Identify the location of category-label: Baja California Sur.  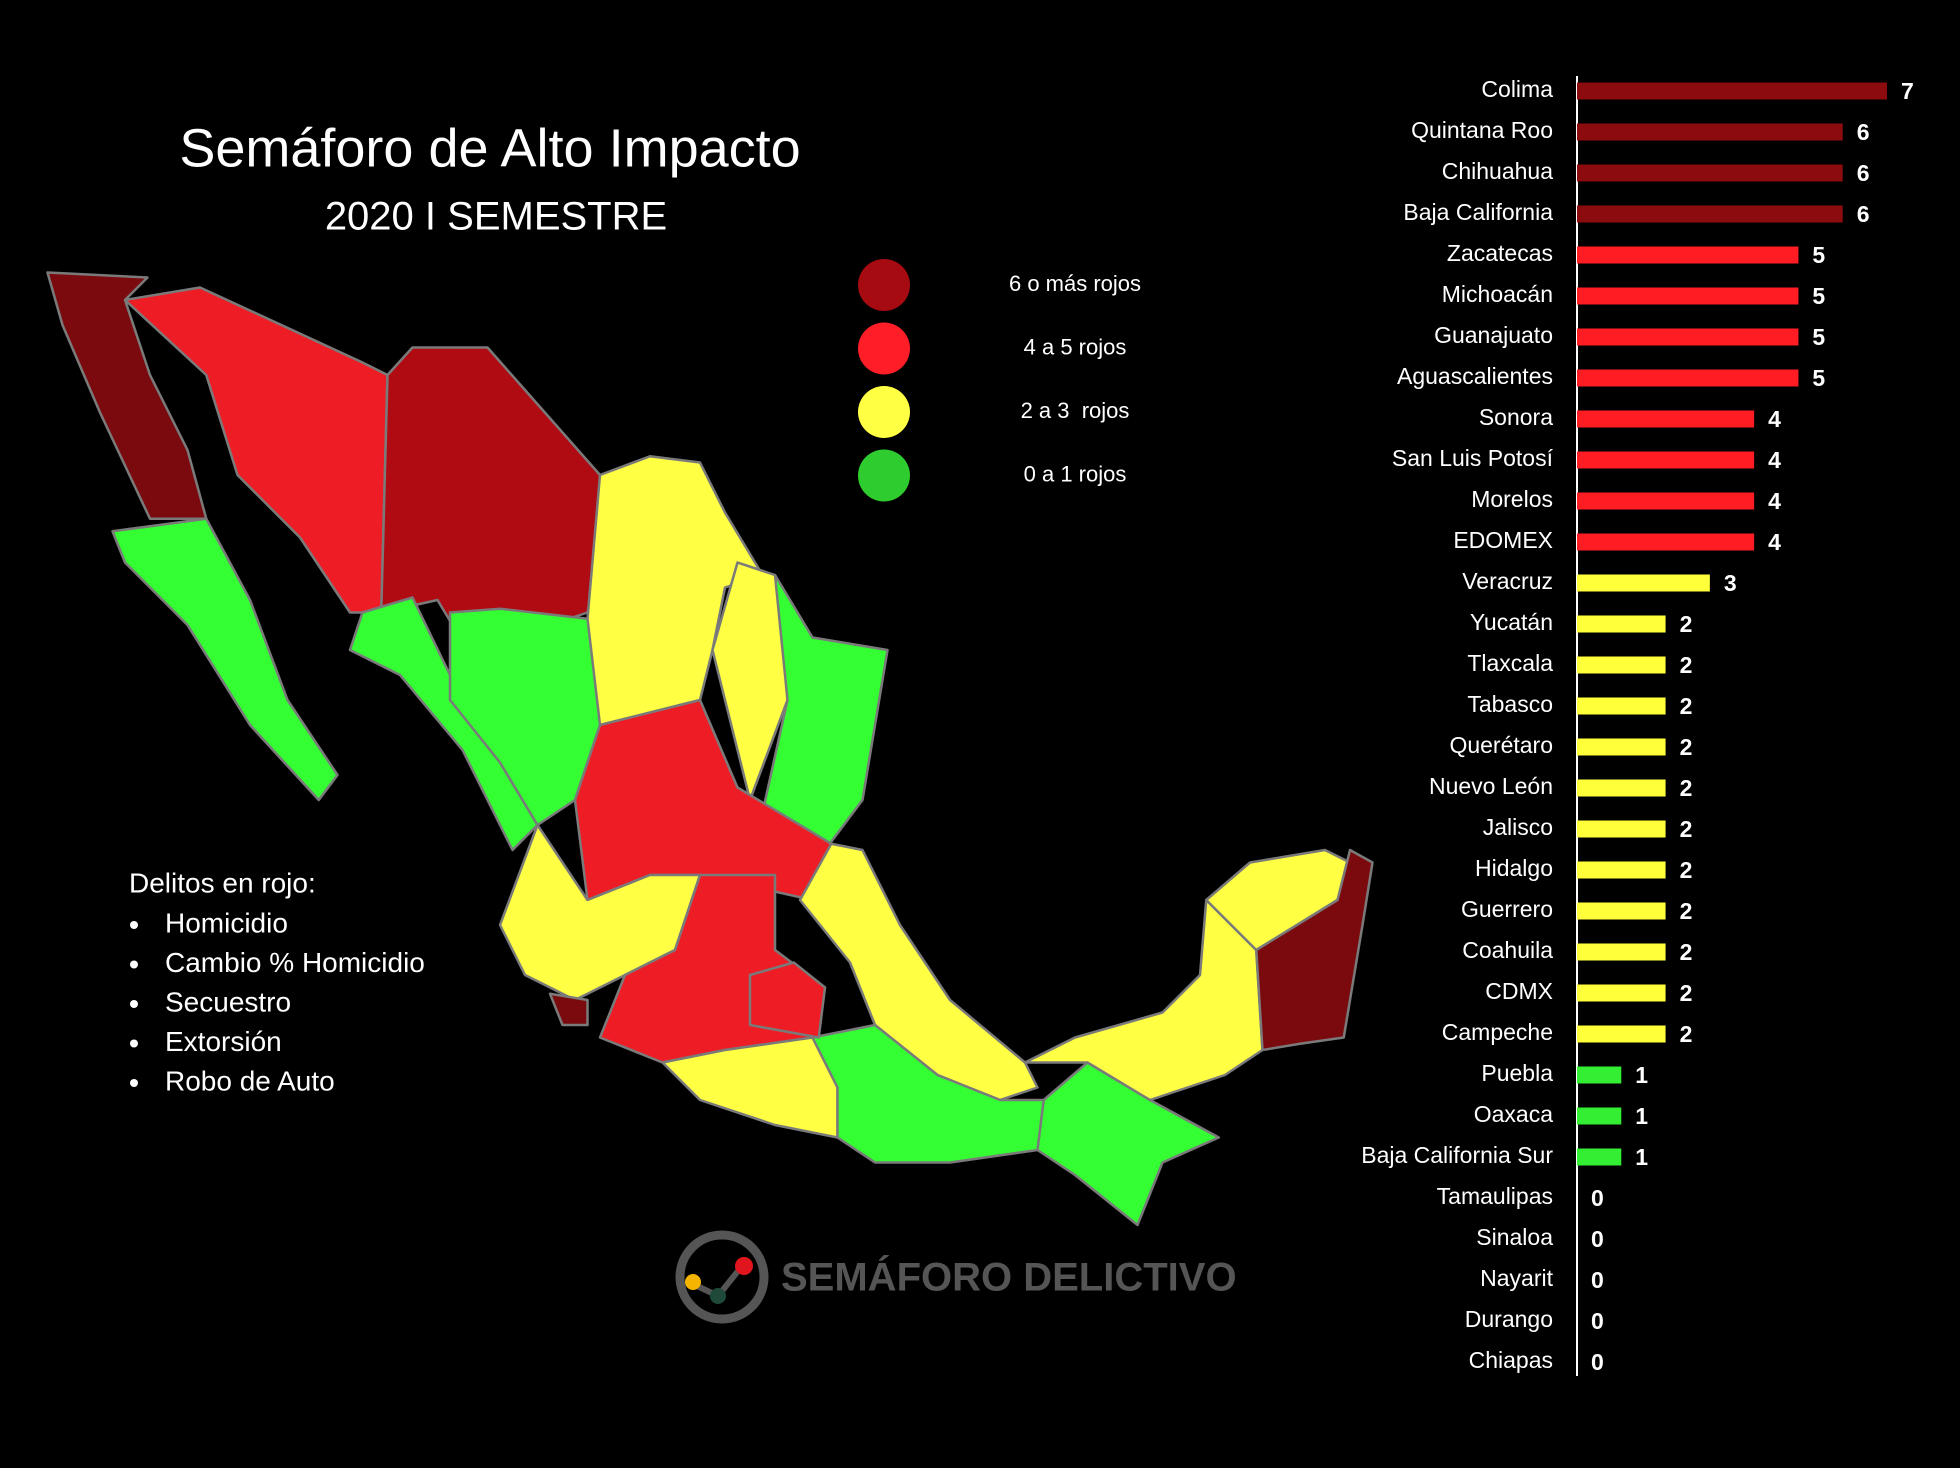
(1457, 1155).